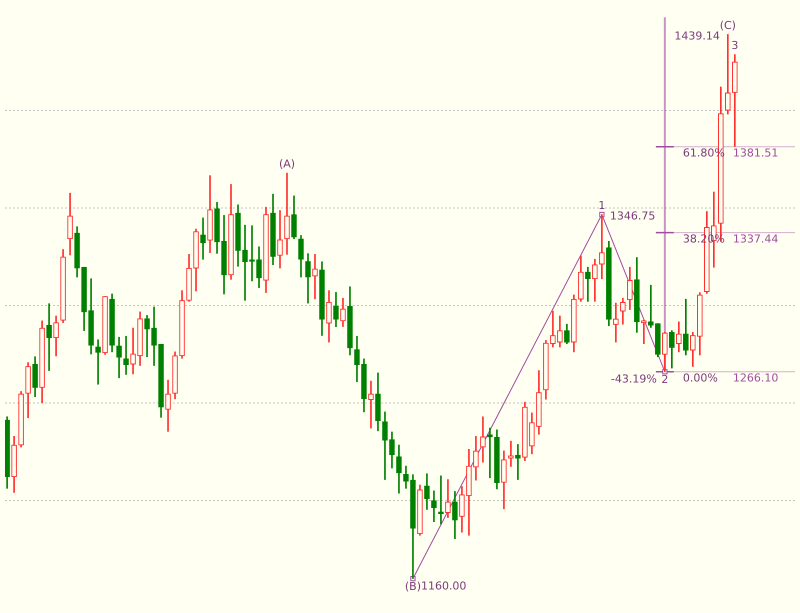 Image resolution: width=800 pixels, height=613 pixels. I want to click on annotation: (A), so click(287, 163).